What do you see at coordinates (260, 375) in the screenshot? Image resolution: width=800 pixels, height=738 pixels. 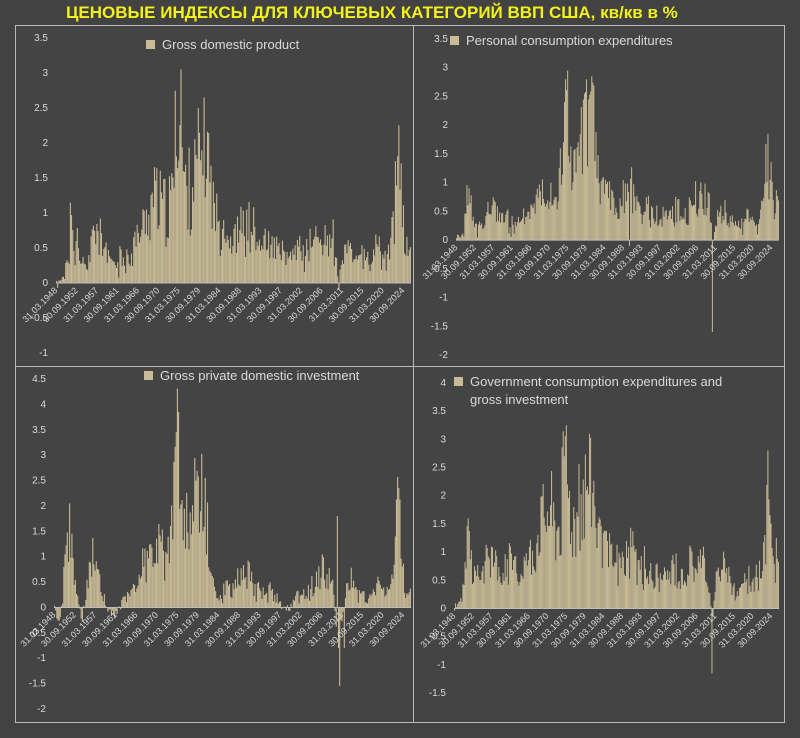 I see `legend-label: Gross private domestic investment` at bounding box center [260, 375].